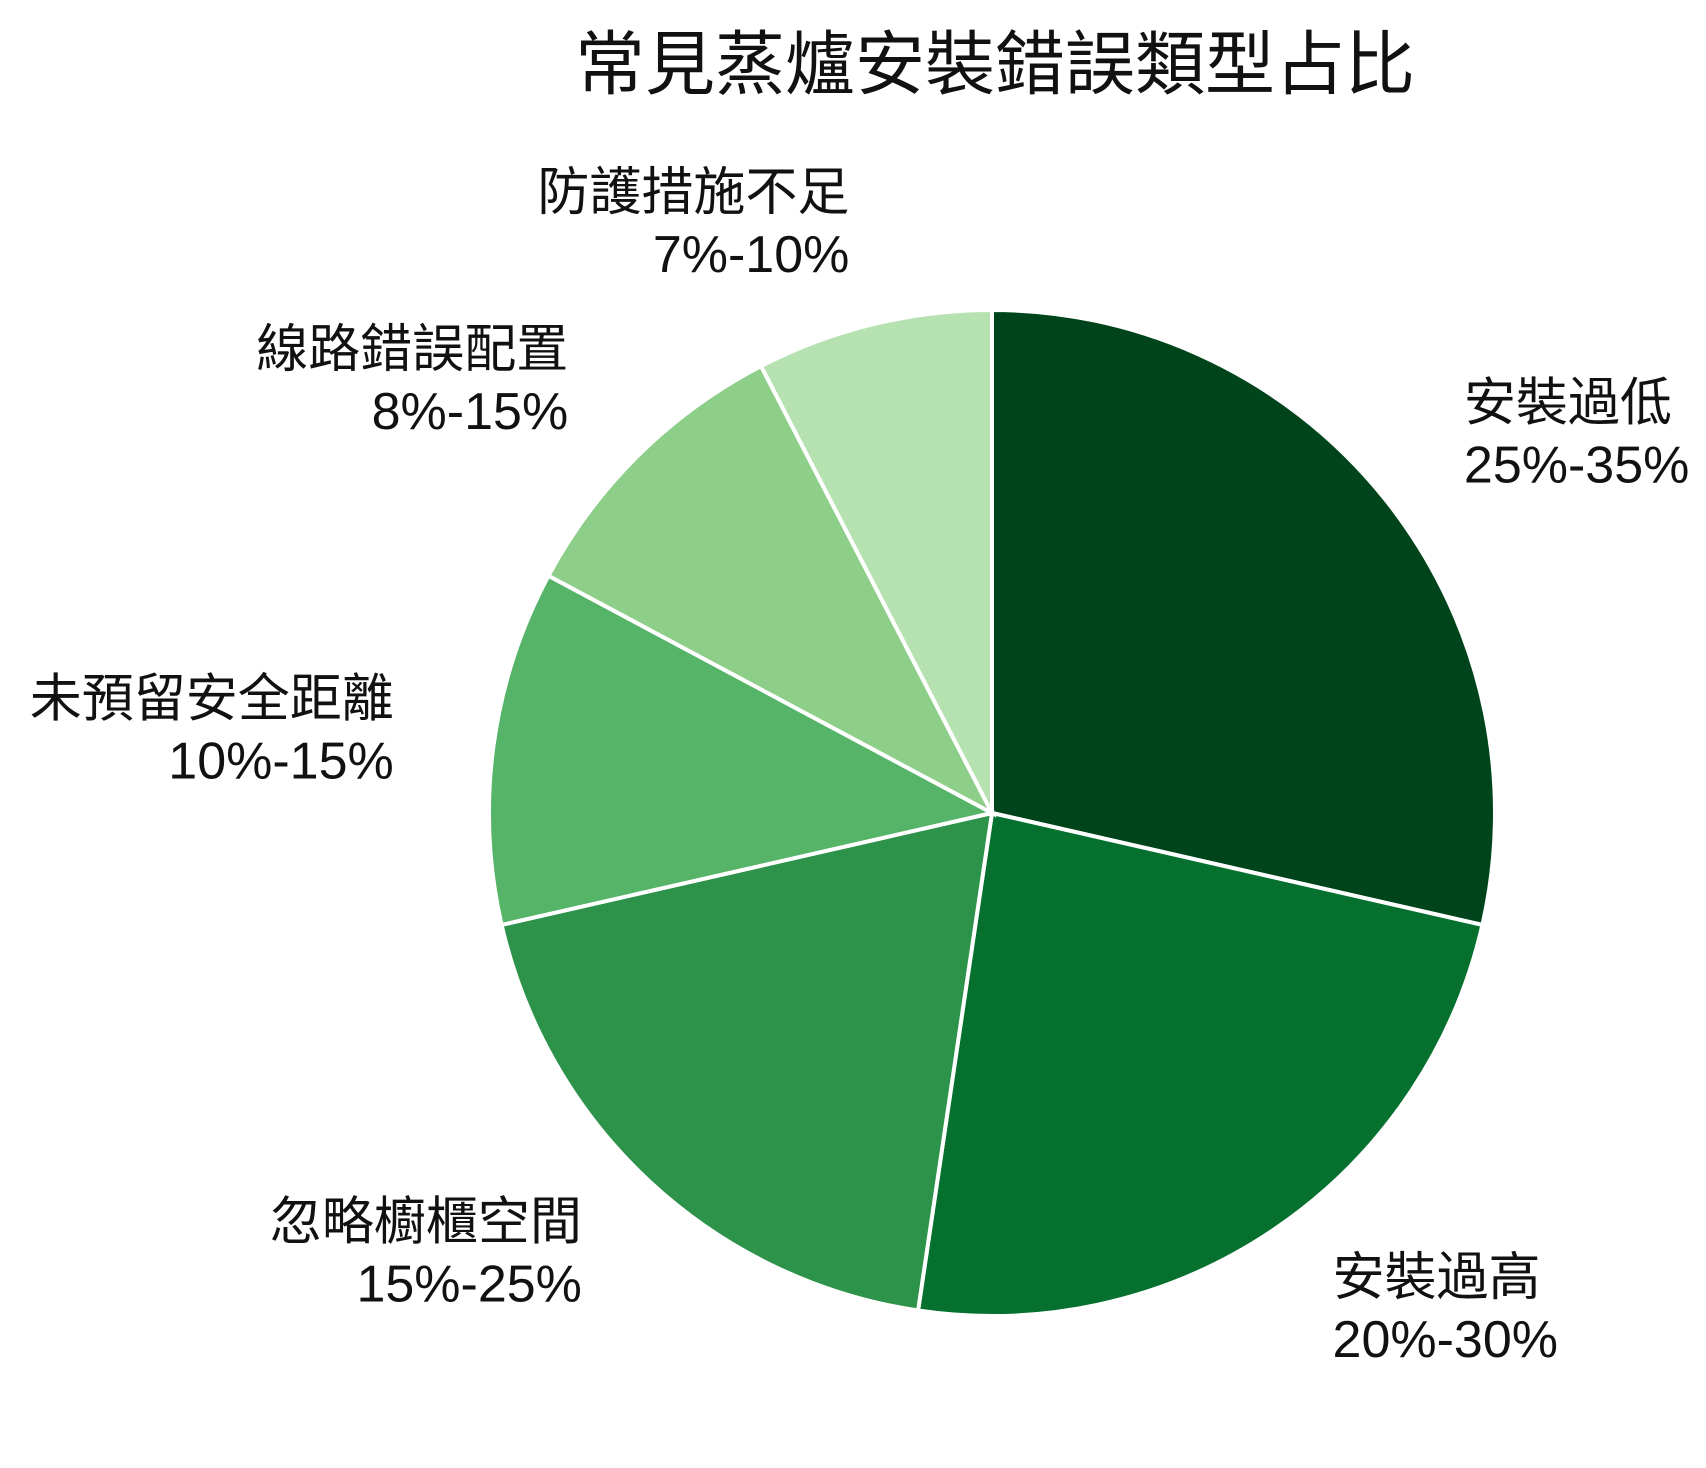 The image size is (1706, 1468). Describe the element at coordinates (1437, 1278) in the screenshot. I see `slice-label: 安裝過高` at that location.